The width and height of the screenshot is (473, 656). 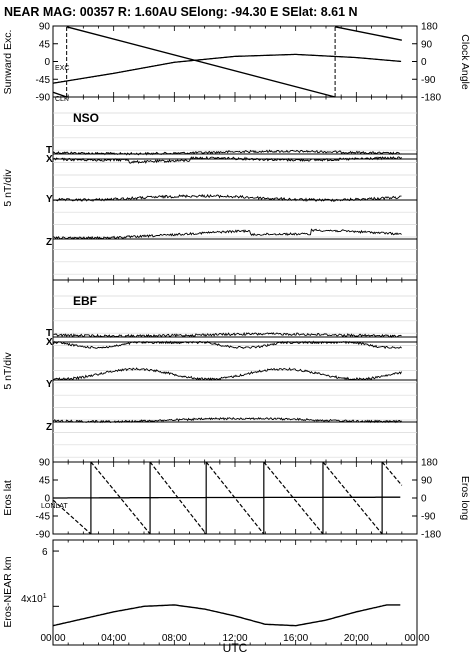 What do you see at coordinates (62, 99) in the screenshot?
I see `clk-trace-label: CLK` at bounding box center [62, 99].